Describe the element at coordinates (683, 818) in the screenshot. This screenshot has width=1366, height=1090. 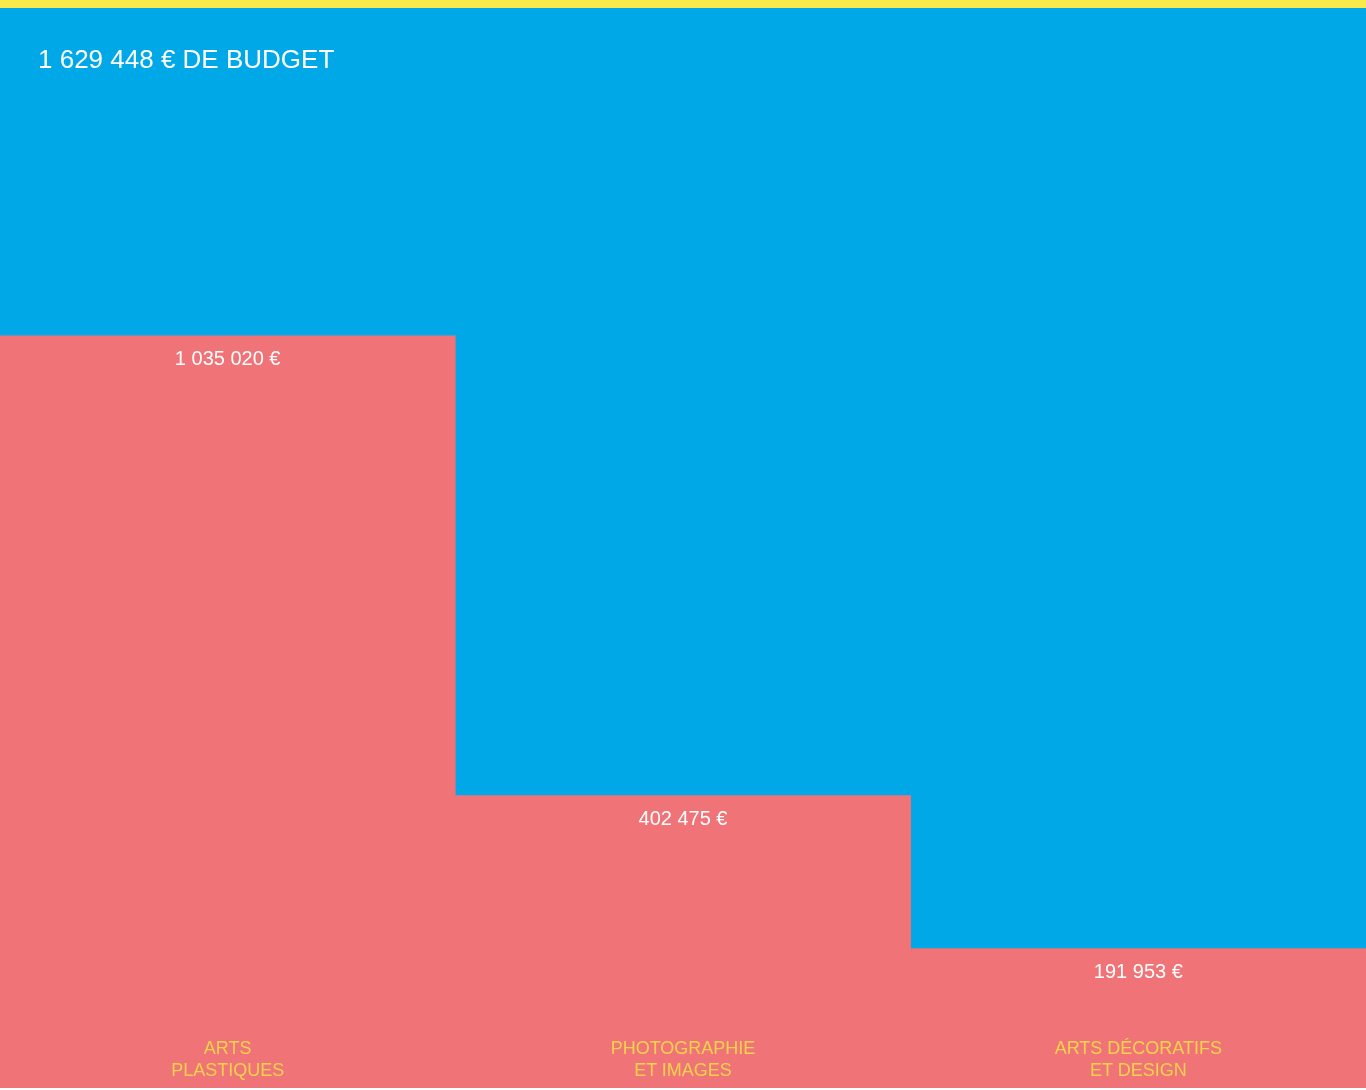
I see `data-label: 402 475 €` at that location.